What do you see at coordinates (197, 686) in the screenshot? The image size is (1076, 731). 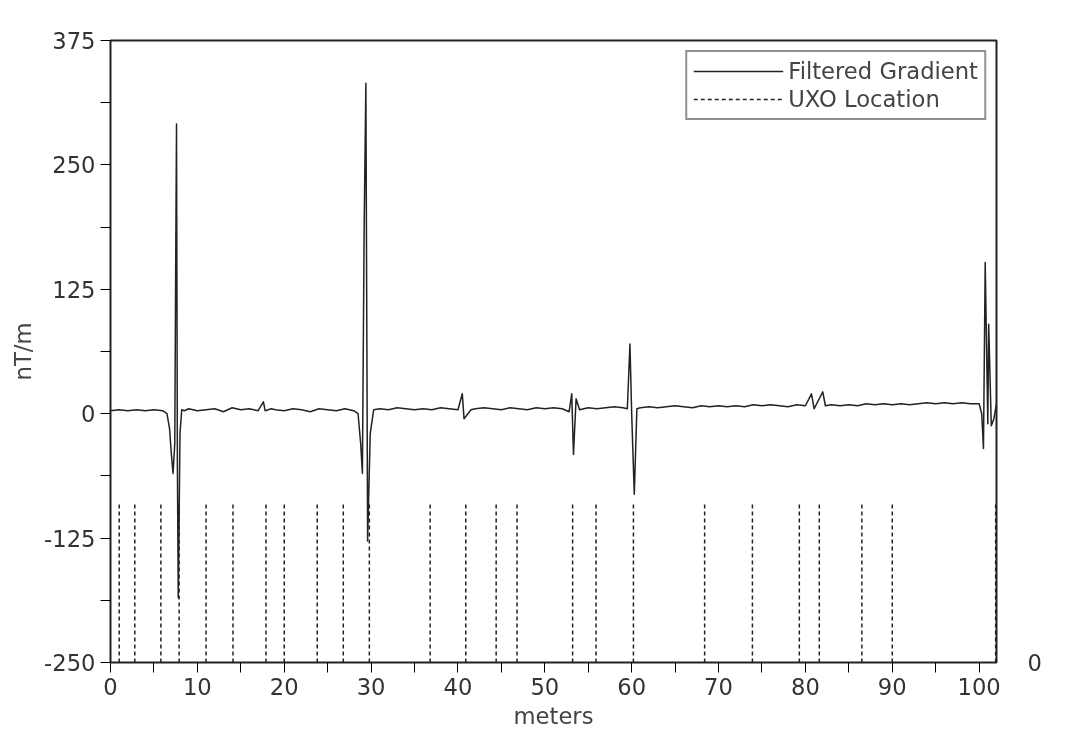 I see `x-tick-label: 10` at bounding box center [197, 686].